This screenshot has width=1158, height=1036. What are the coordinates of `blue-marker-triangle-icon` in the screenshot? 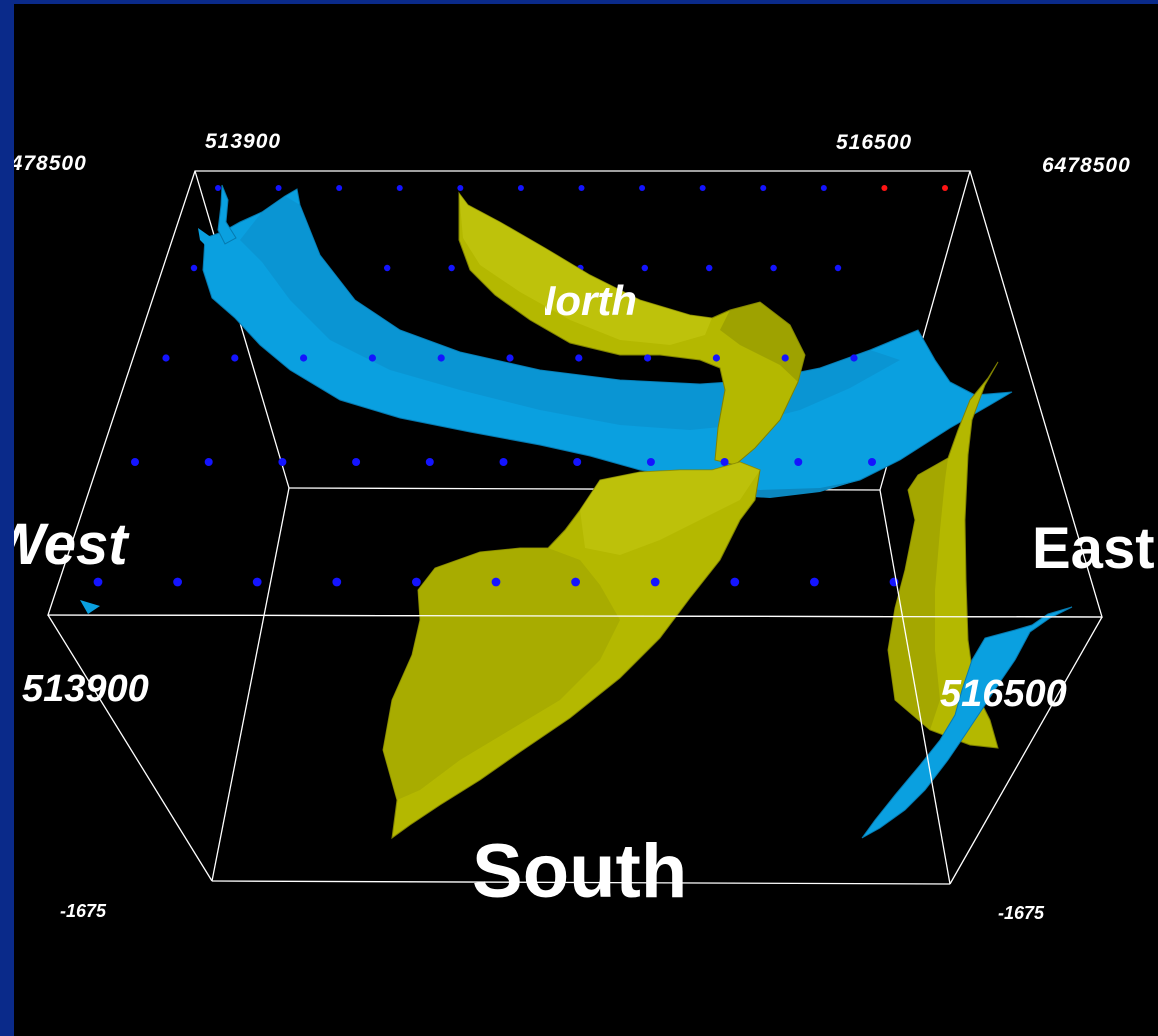 It's located at (90, 607).